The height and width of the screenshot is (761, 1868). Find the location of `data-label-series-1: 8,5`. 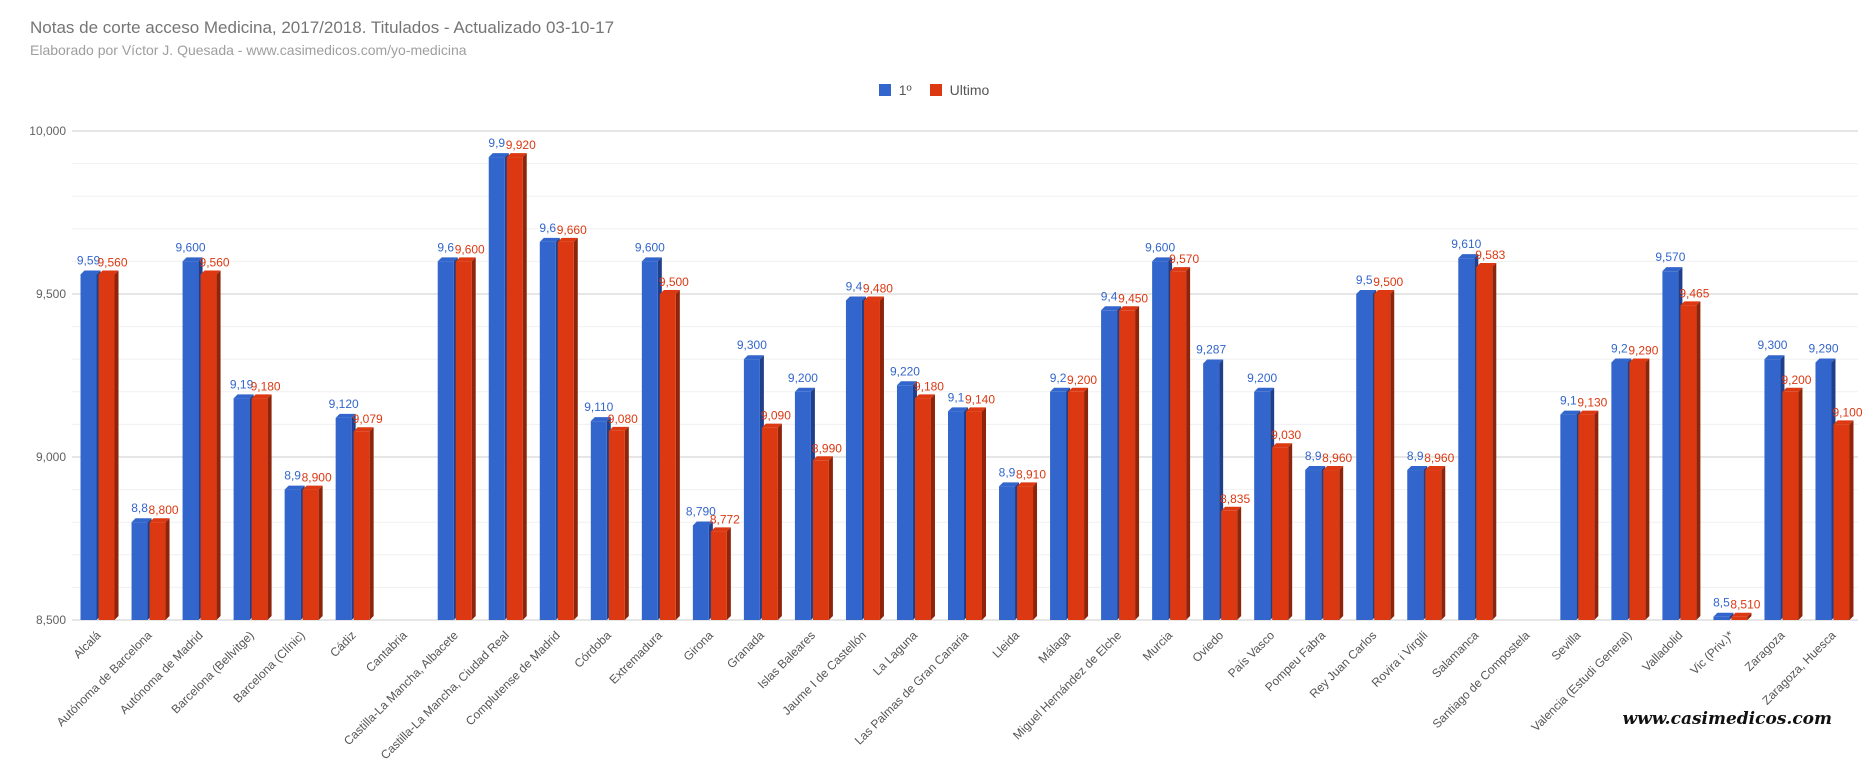

data-label-series-1: 8,5 is located at coordinates (1721, 603).